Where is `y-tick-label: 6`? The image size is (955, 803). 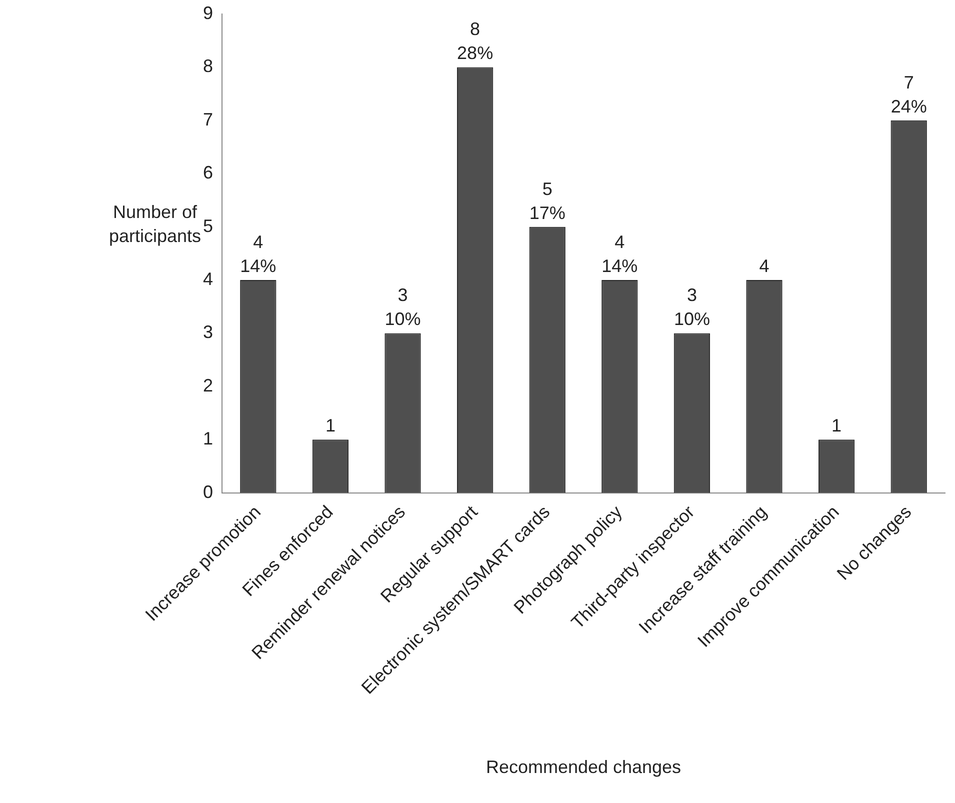
y-tick-label: 6 is located at coordinates (208, 172).